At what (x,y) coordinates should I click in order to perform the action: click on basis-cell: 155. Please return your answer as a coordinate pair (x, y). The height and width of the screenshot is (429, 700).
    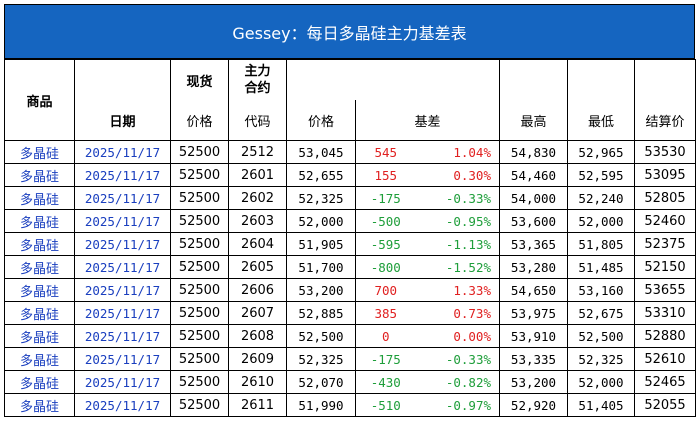
    Looking at the image, I should click on (385, 175).